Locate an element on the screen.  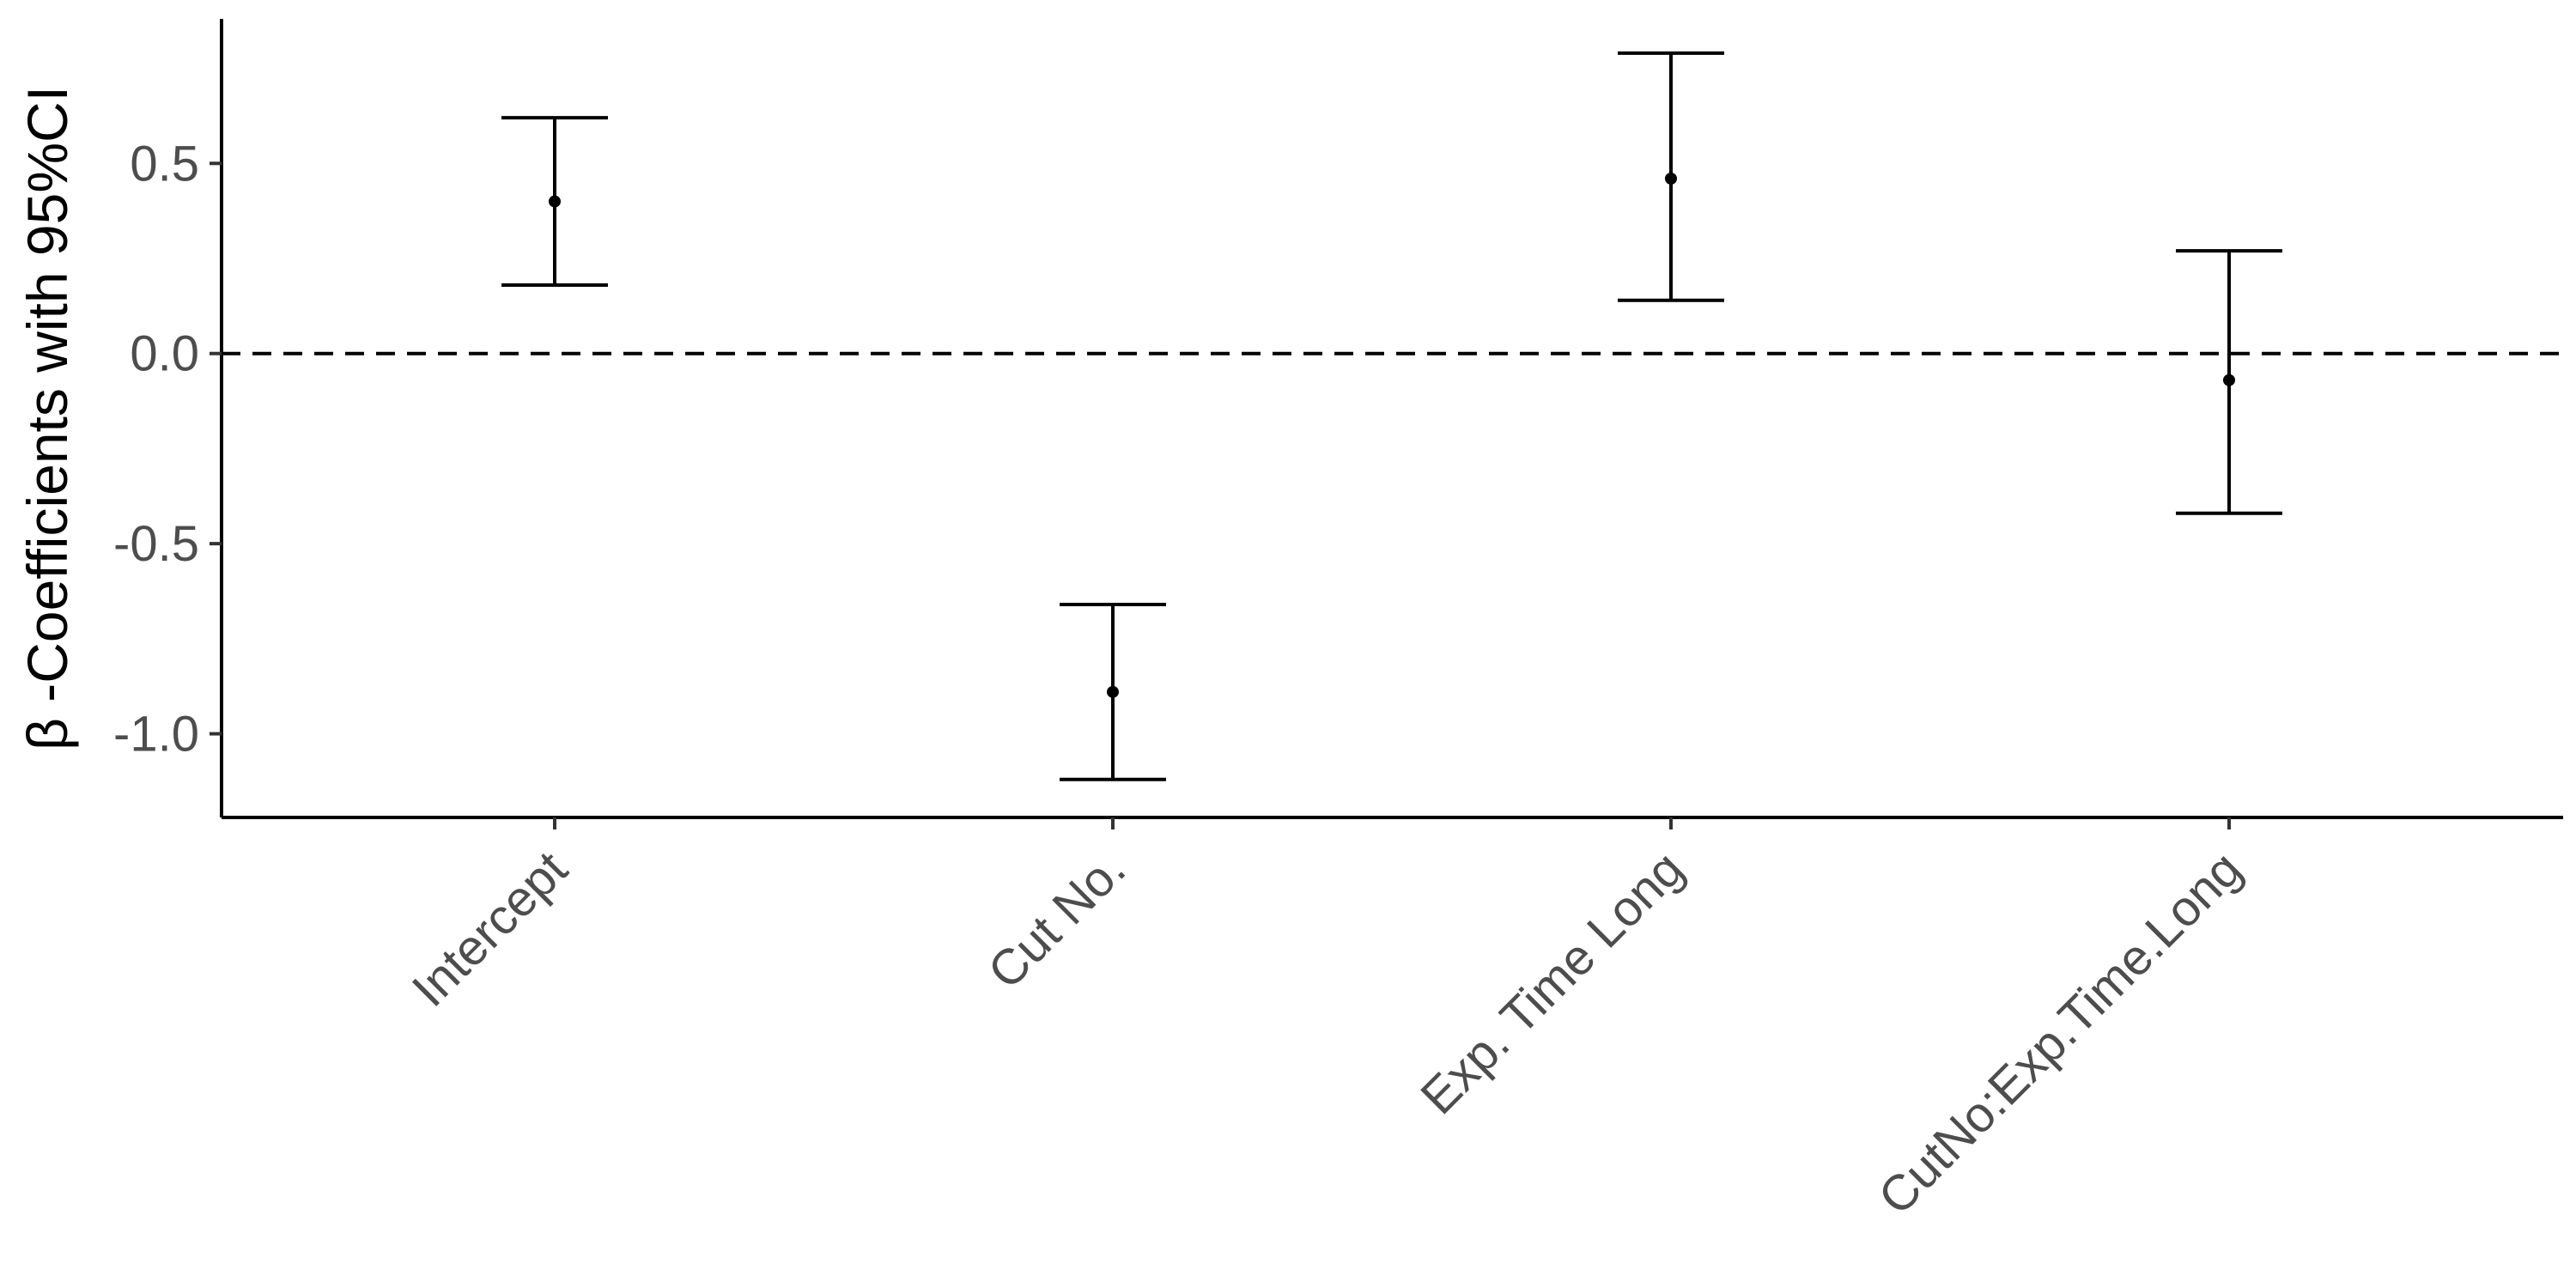
y-tick-label: 0.5 is located at coordinates (164, 164).